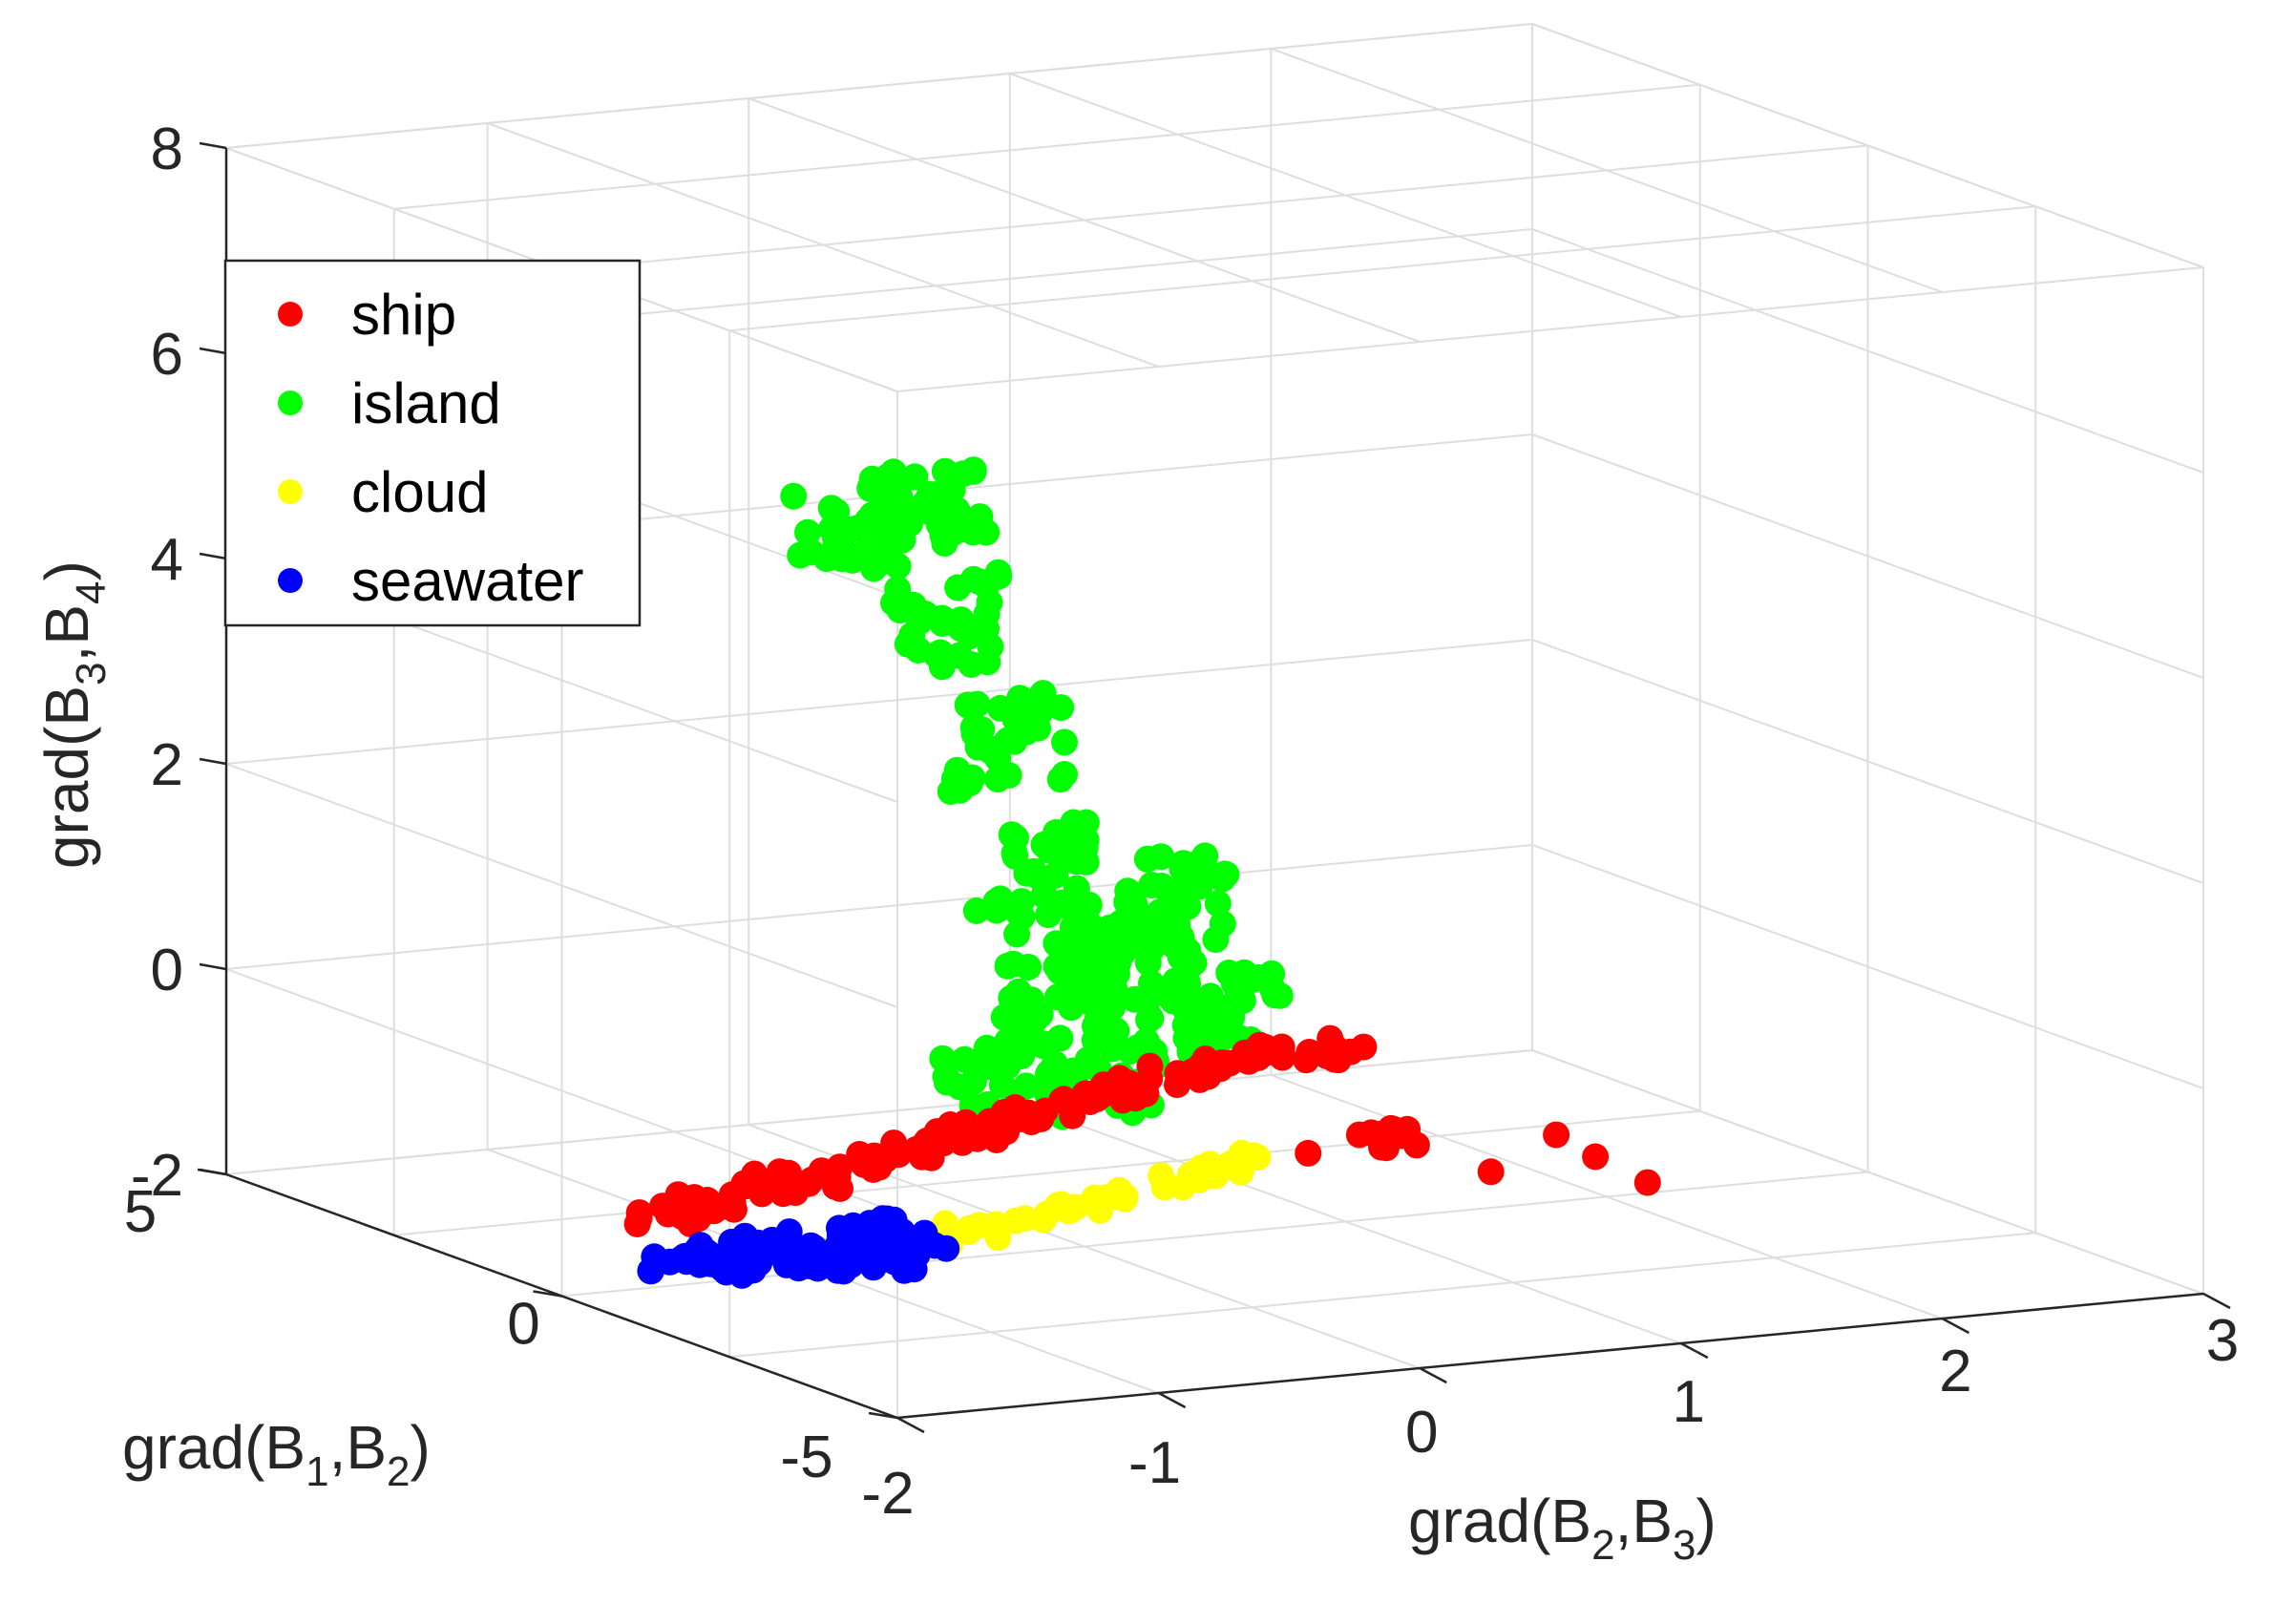 The height and width of the screenshot is (1604, 2296). I want to click on x-tick-label: 0, so click(1422, 1433).